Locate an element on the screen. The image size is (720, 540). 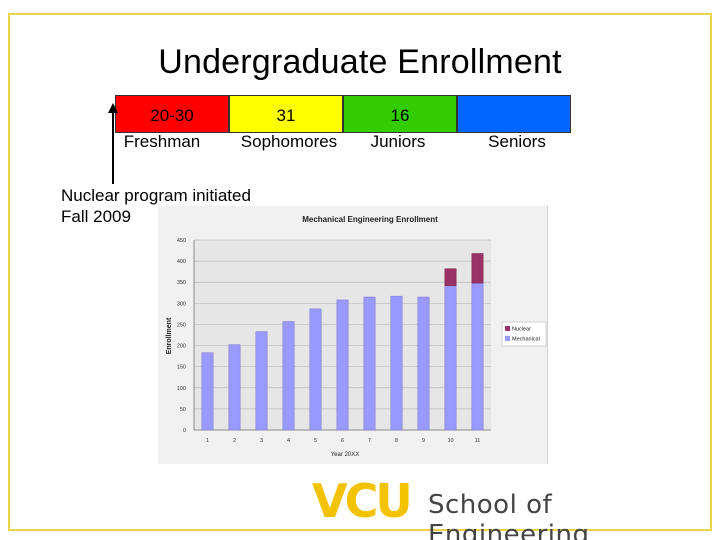
junior-count: 16 is located at coordinates (400, 115).